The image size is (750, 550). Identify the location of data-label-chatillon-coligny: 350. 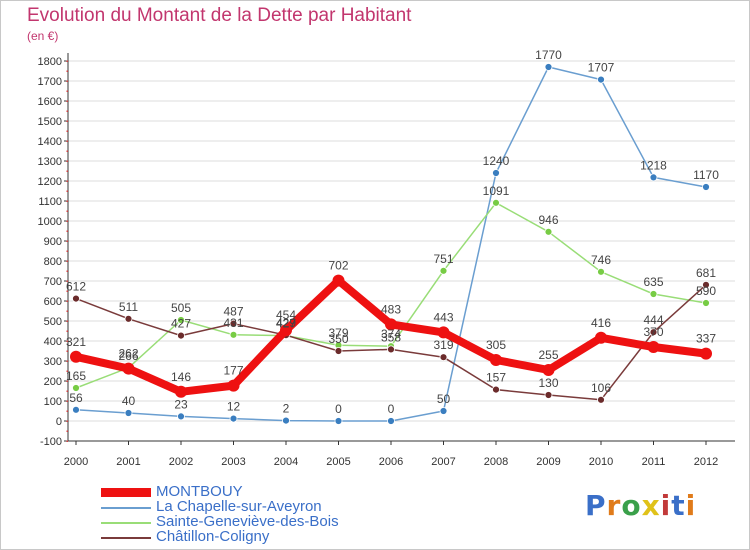
(338, 339).